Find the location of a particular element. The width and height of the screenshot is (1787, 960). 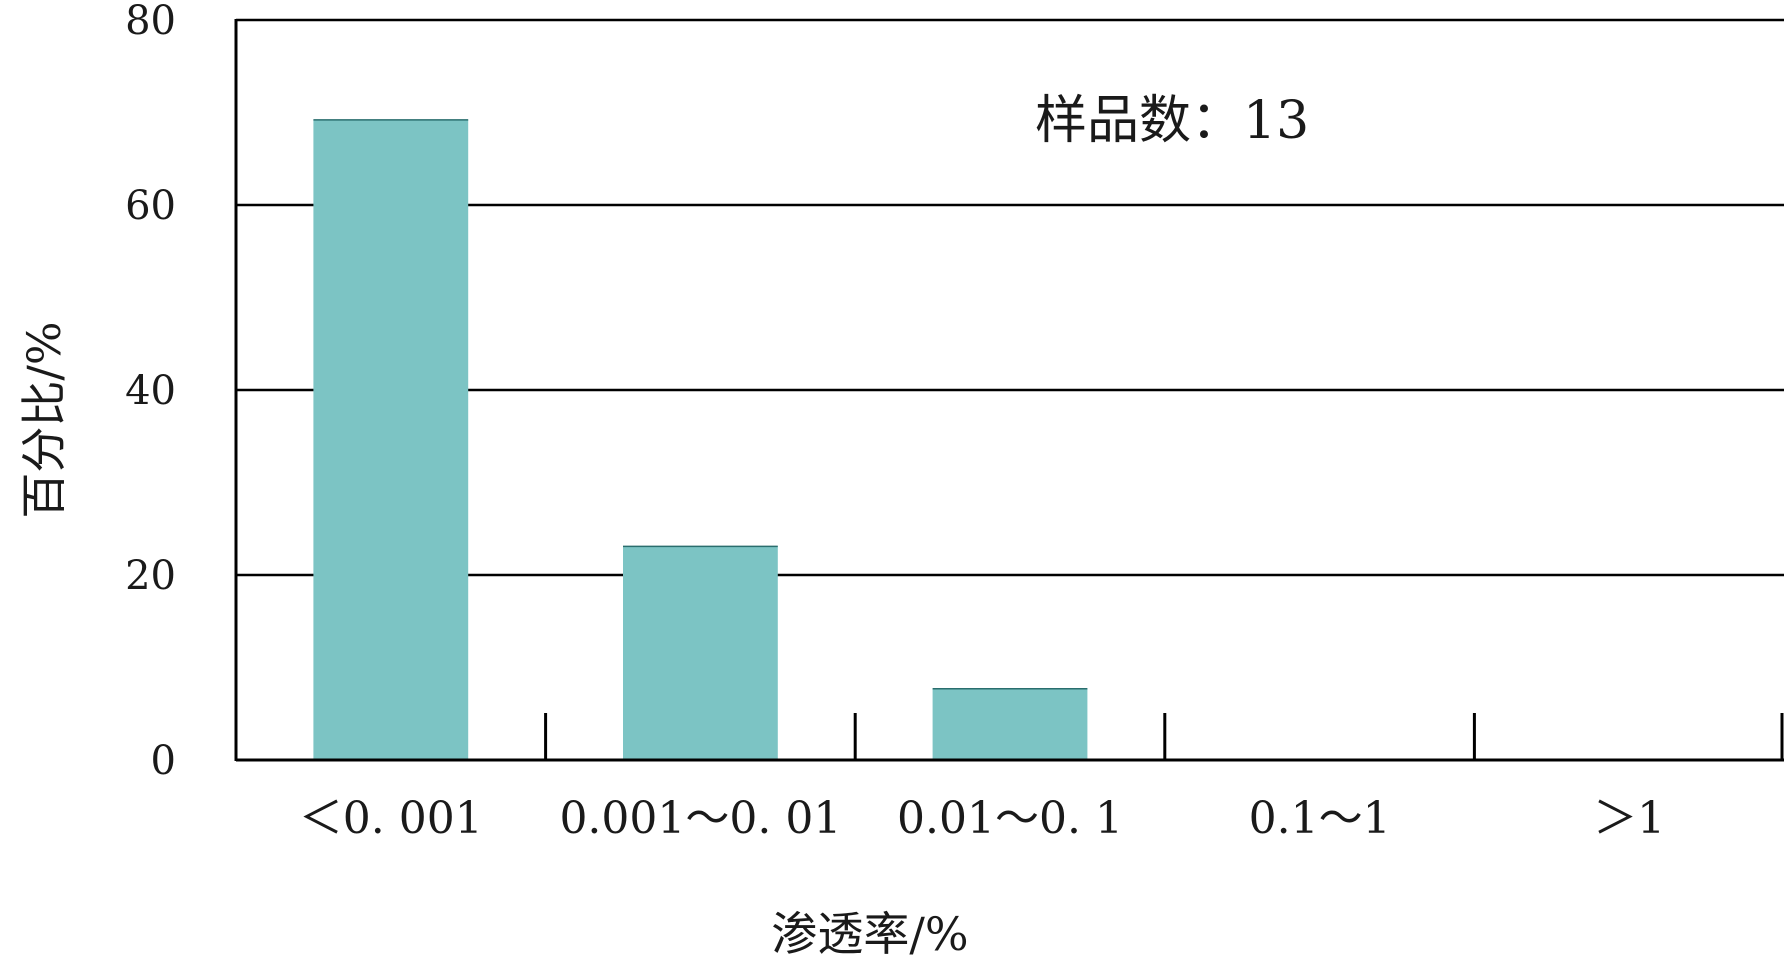

x-tick-label-4: ＞1 is located at coordinates (1629, 818).